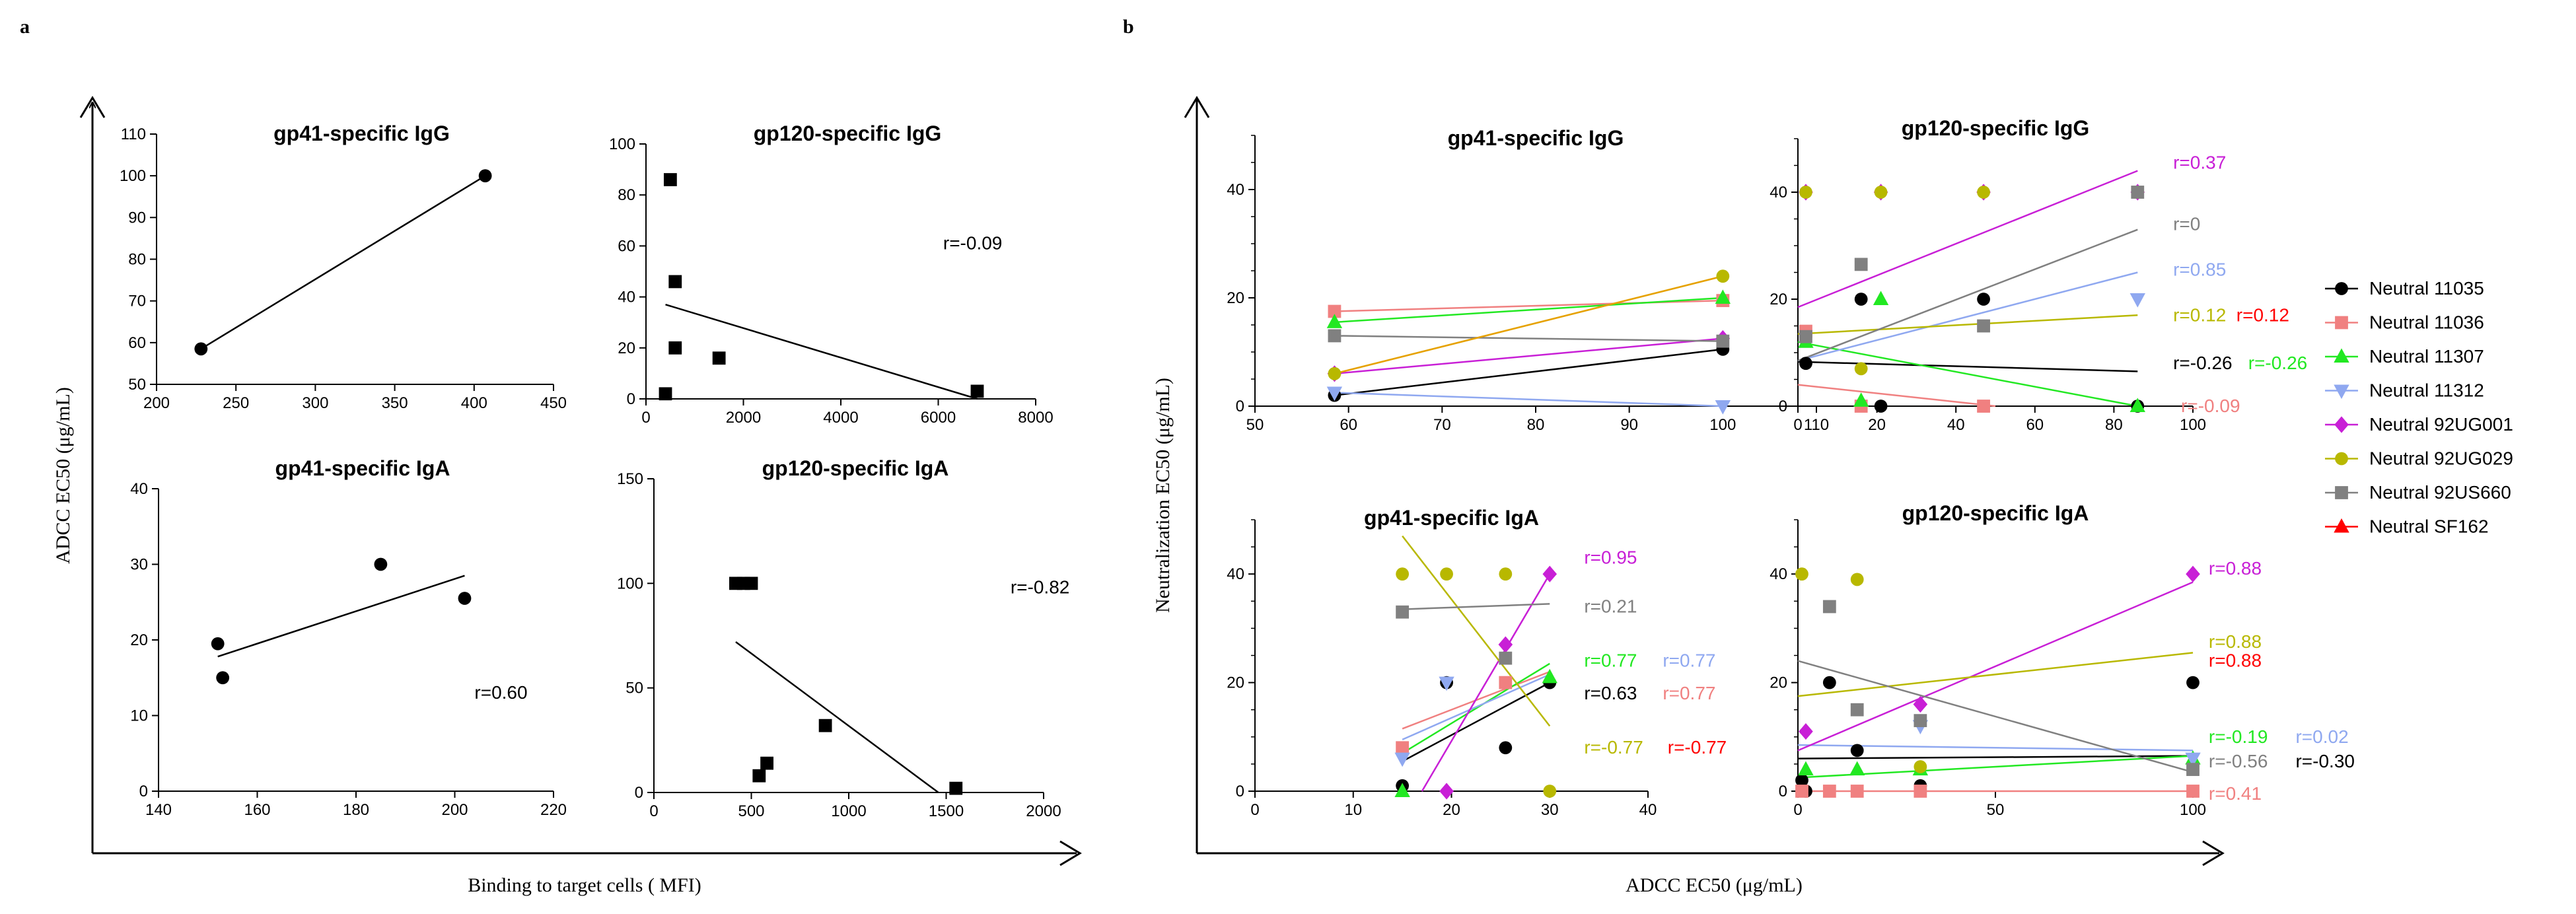  What do you see at coordinates (973, 243) in the screenshot?
I see `r-annotation: r=-0.09` at bounding box center [973, 243].